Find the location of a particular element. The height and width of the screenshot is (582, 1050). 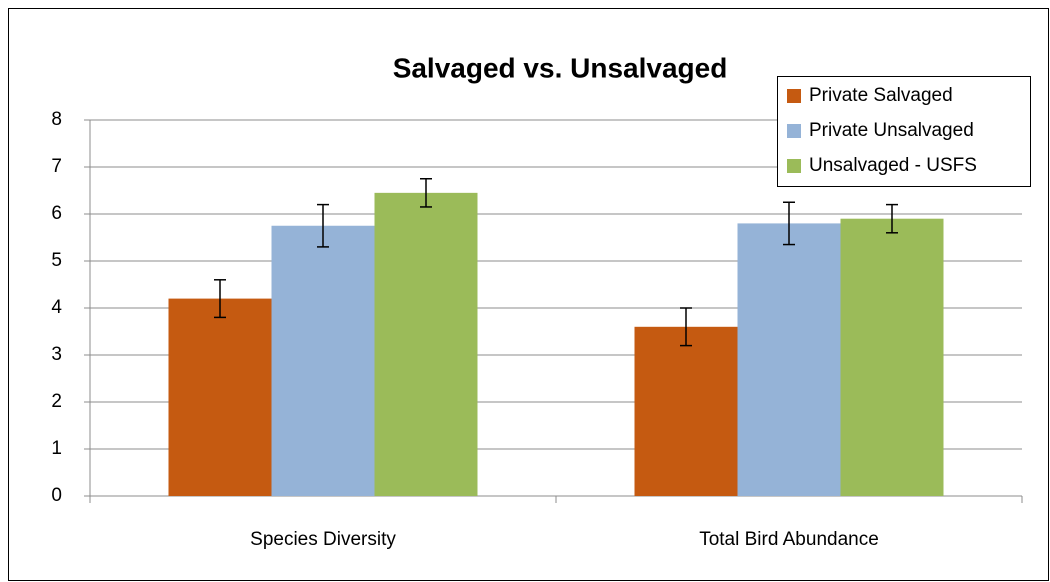

y-tick-label: 2 is located at coordinates (56, 401).